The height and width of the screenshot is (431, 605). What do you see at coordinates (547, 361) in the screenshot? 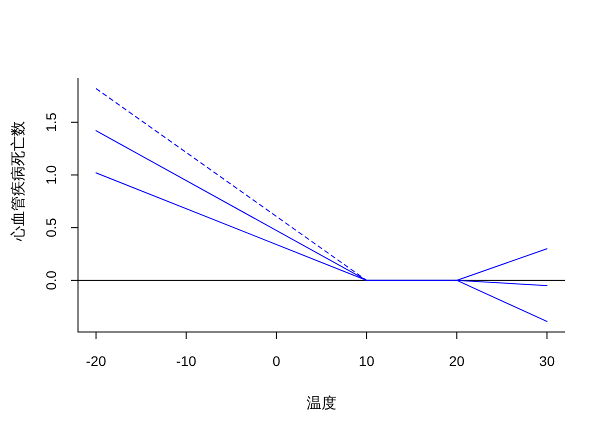
I see `x-tick-label: 30` at bounding box center [547, 361].